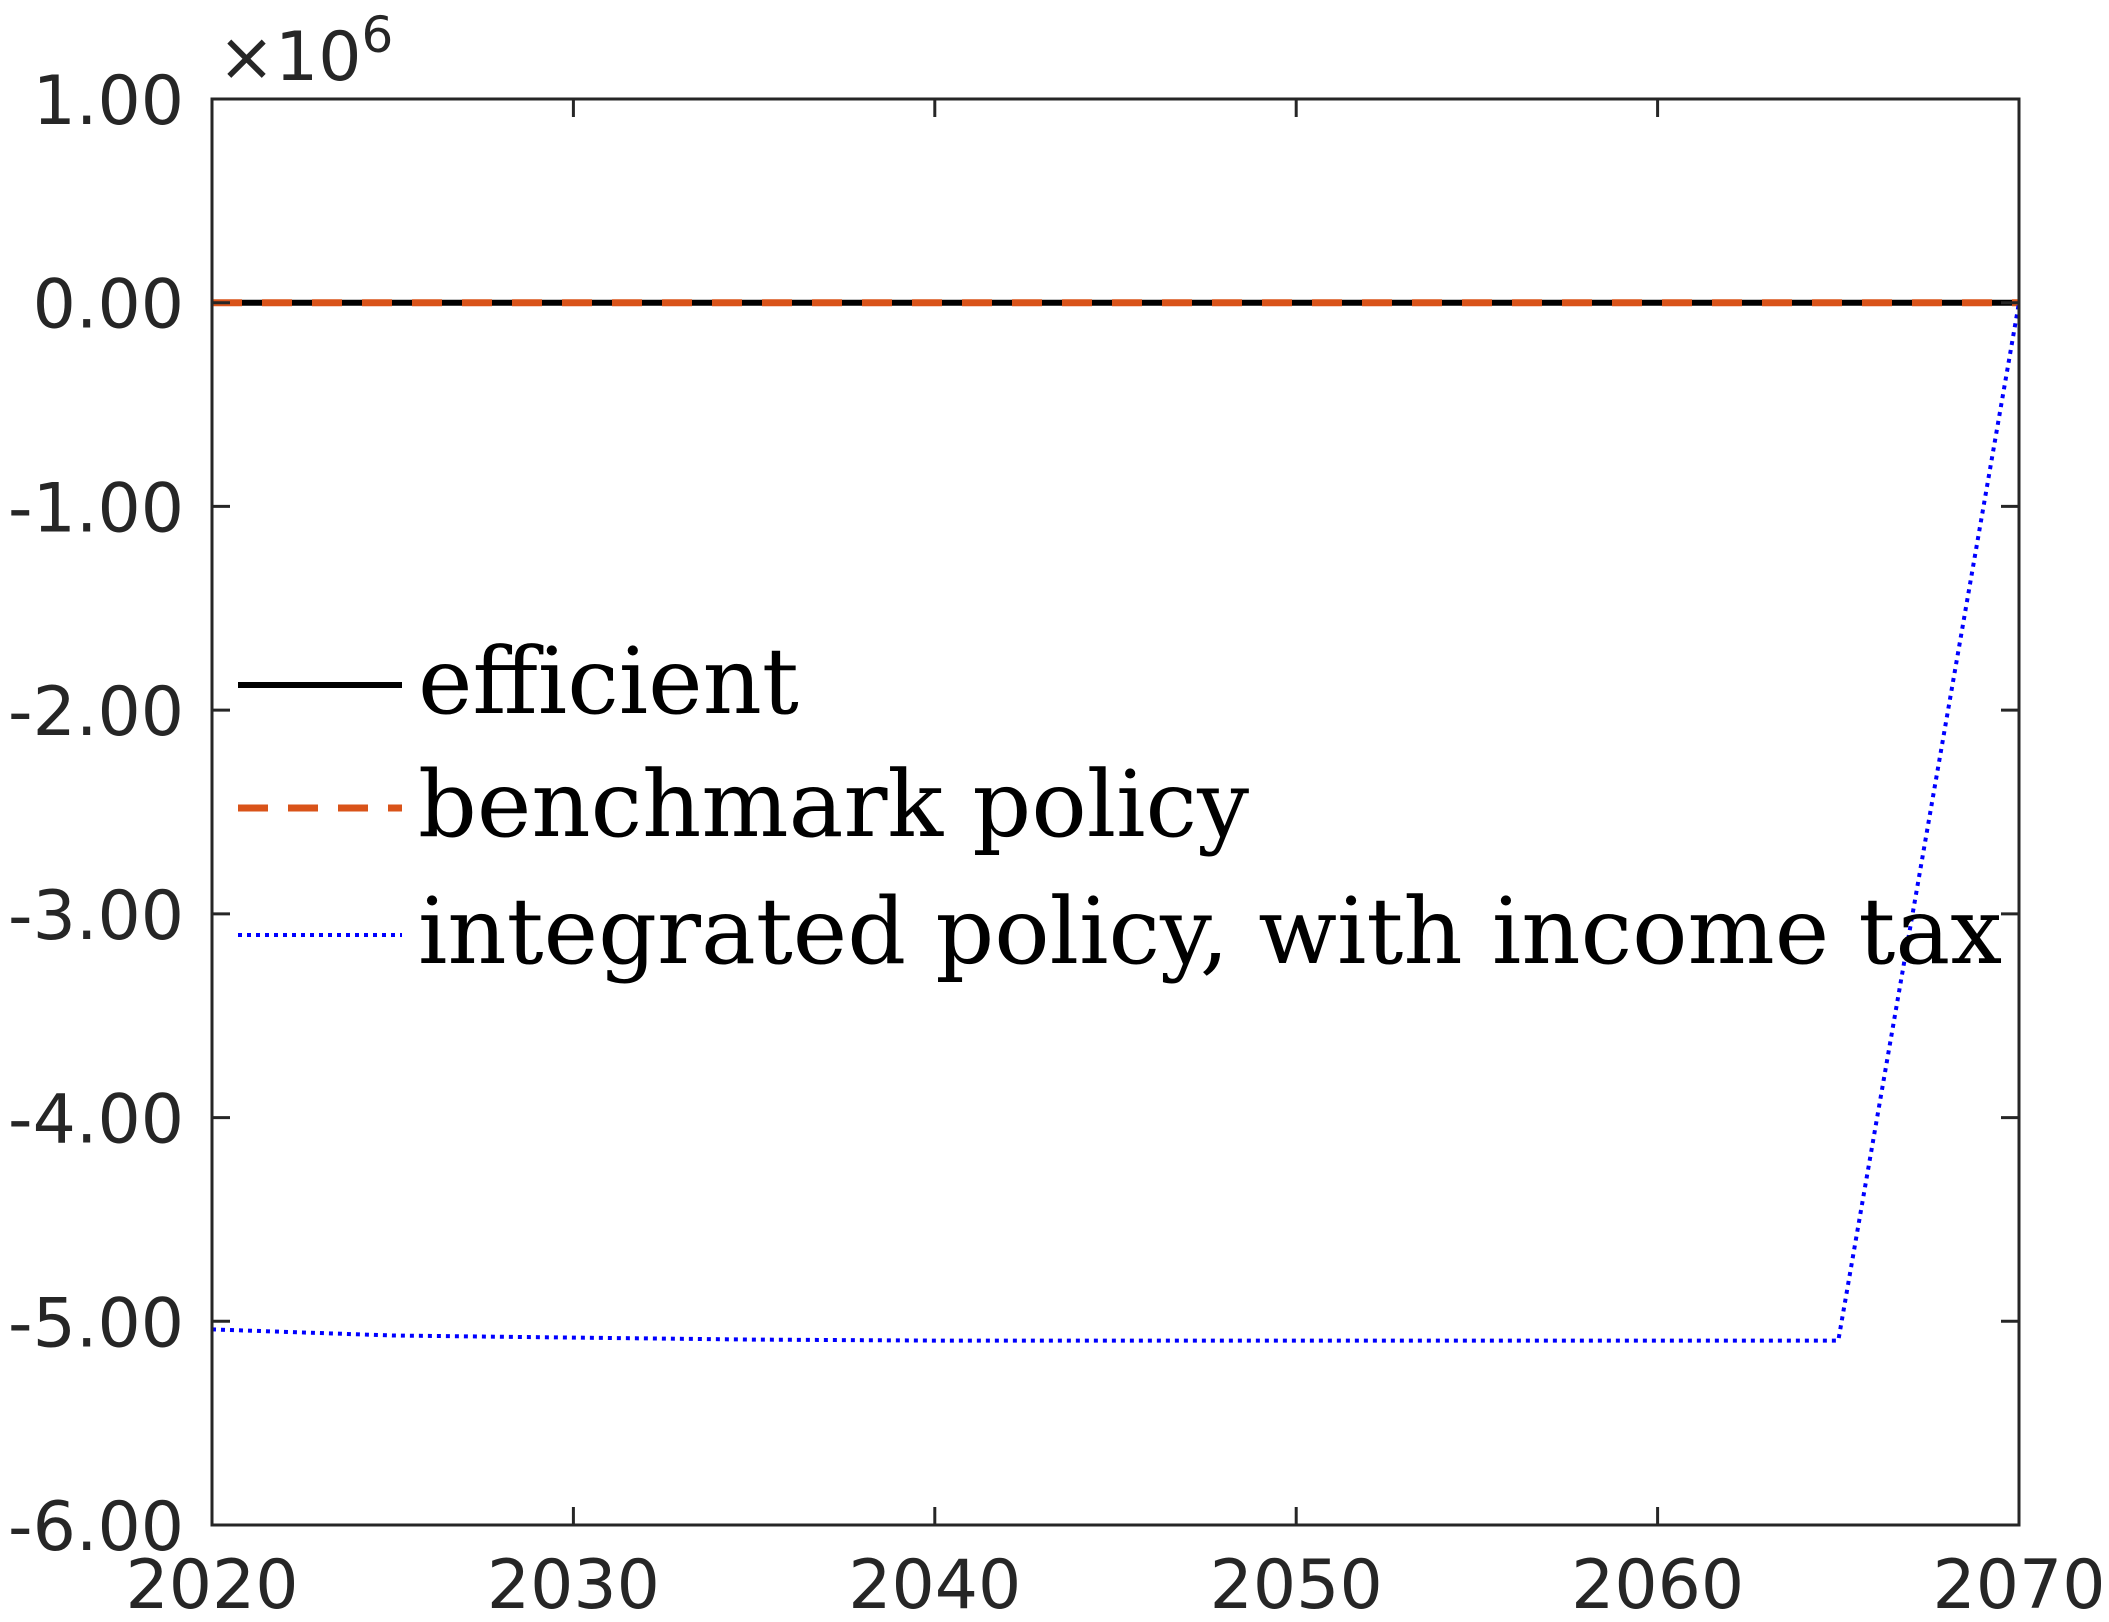  Describe the element at coordinates (573, 1584) in the screenshot. I see `x-tick-label: 2030` at that location.